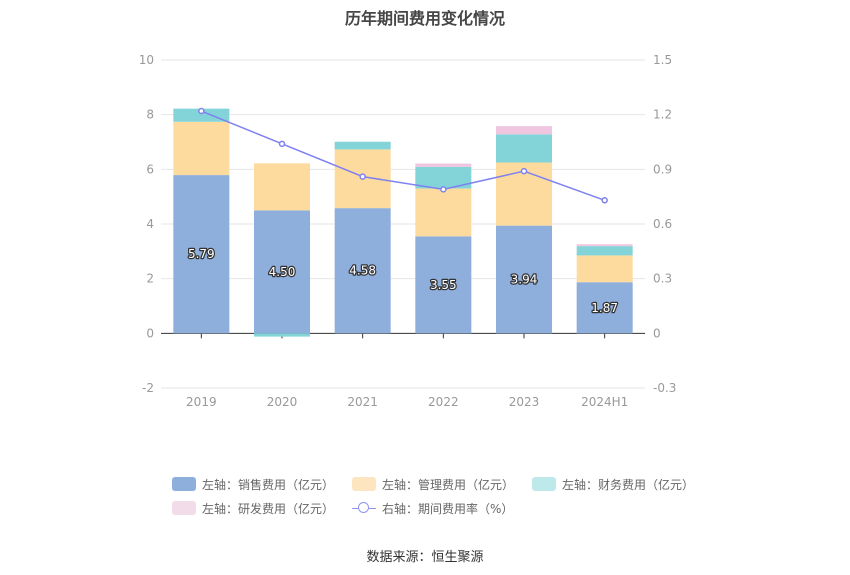 The height and width of the screenshot is (575, 850). I want to click on x-tick-label: 2024H1, so click(604, 402).